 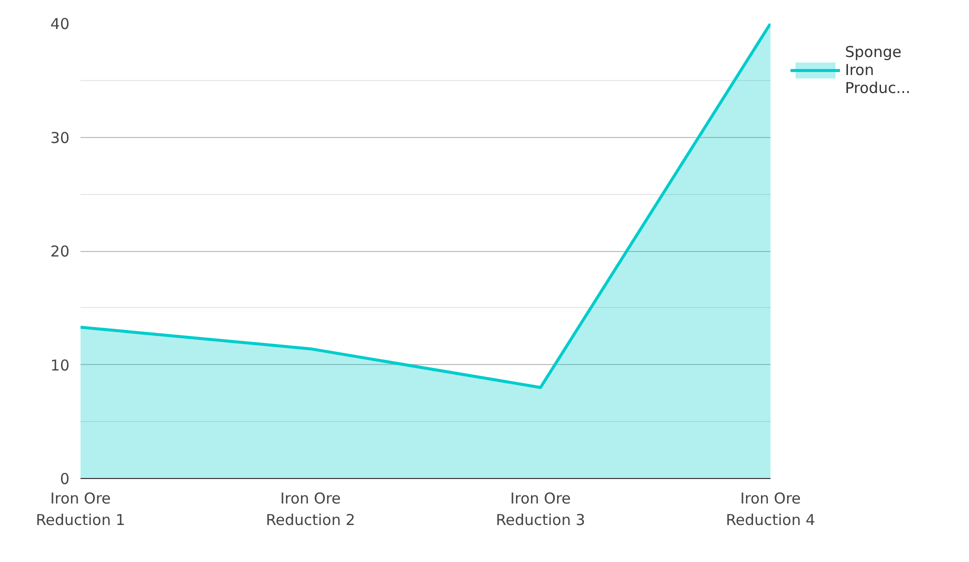 What do you see at coordinates (81, 510) in the screenshot?
I see `x-tick-label: Iron Ore Reduction 1` at bounding box center [81, 510].